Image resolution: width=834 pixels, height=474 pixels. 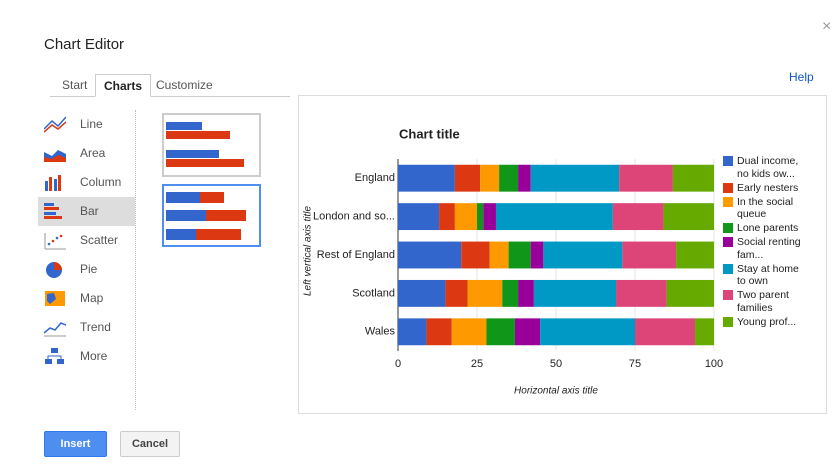 I want to click on separator, so click(x=135, y=260).